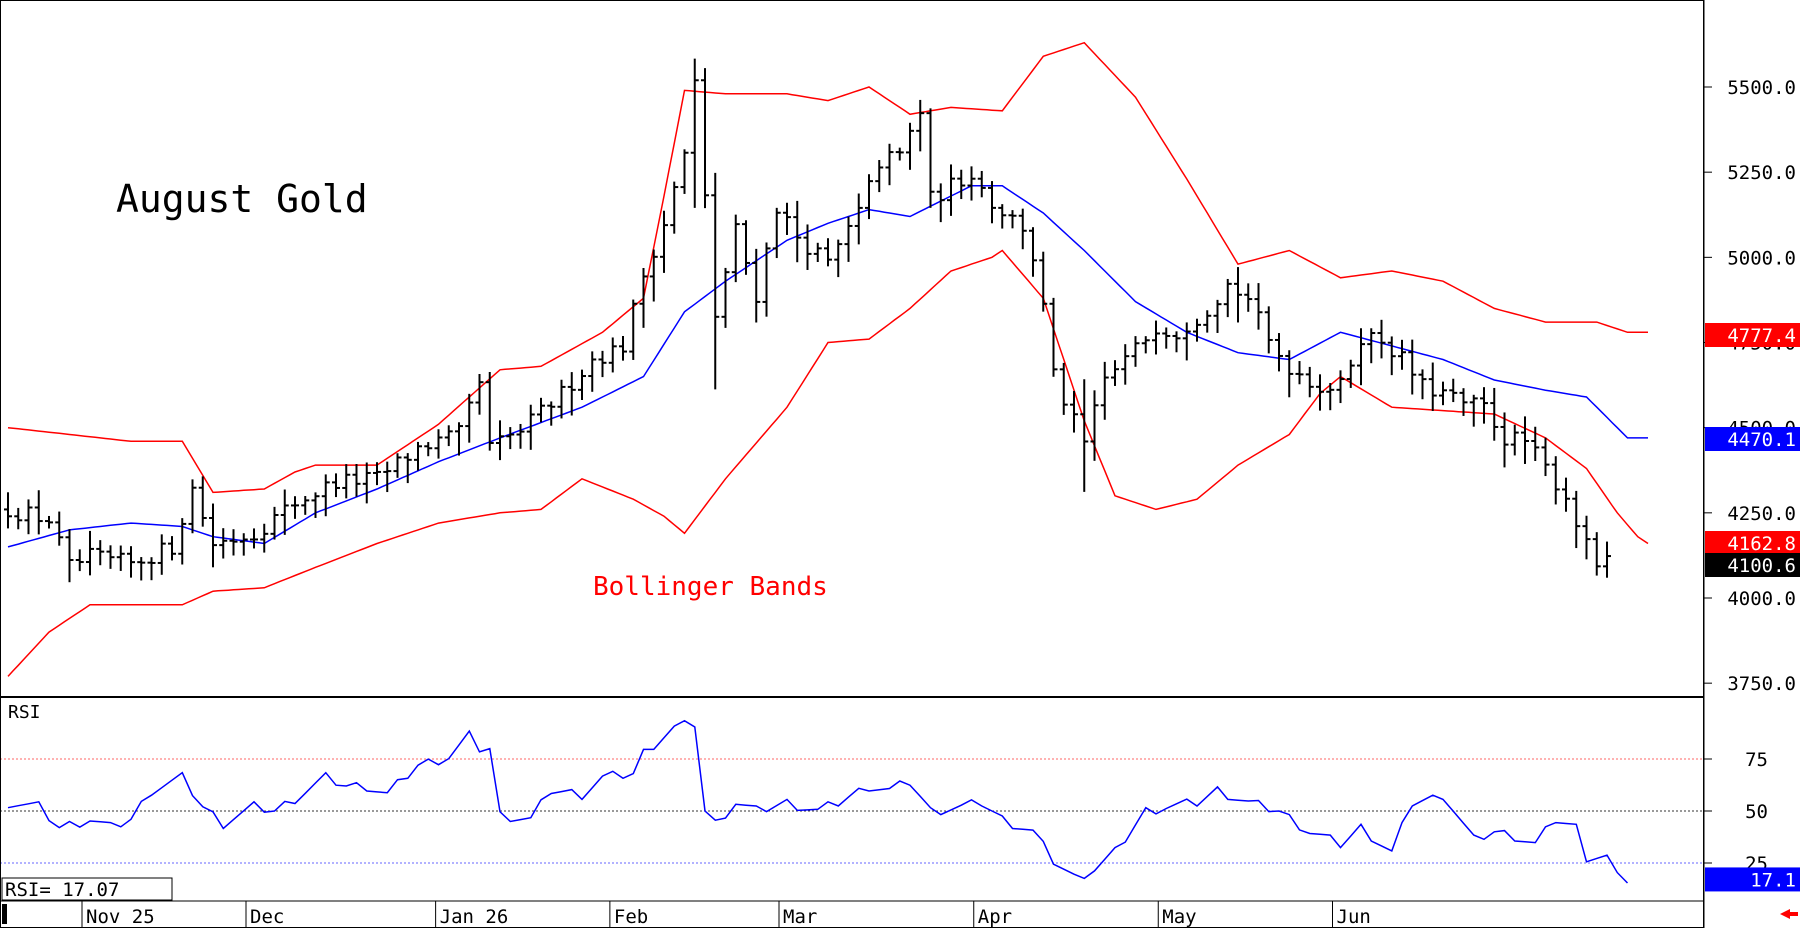  I want to click on last-value-label: 4777.4, so click(1761, 336).